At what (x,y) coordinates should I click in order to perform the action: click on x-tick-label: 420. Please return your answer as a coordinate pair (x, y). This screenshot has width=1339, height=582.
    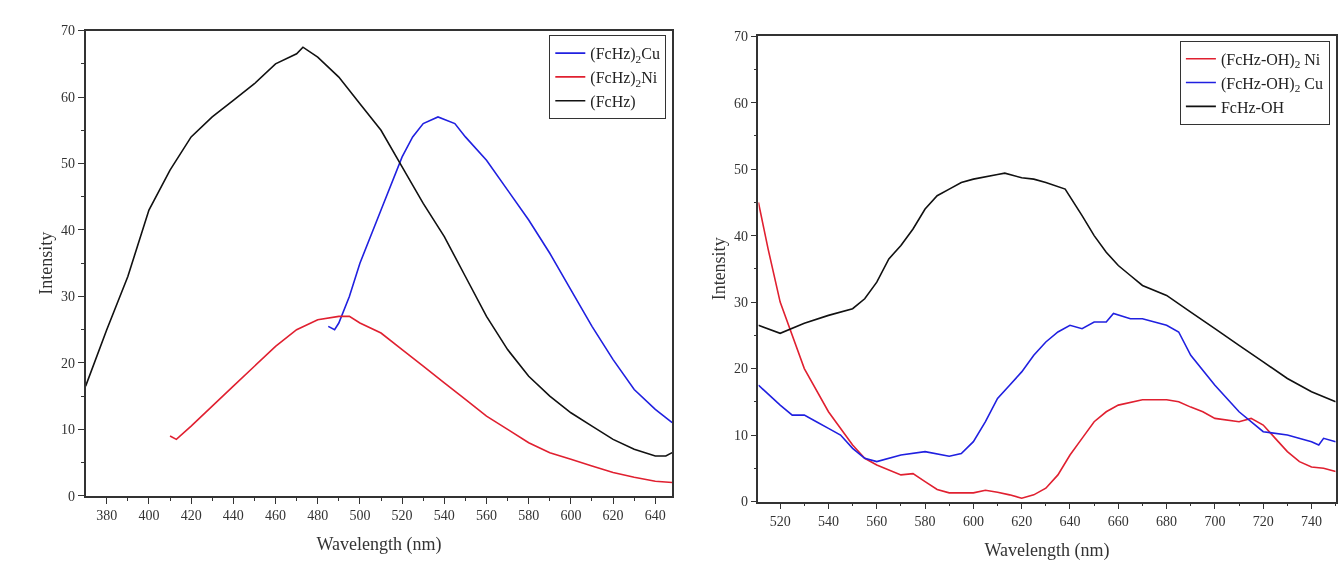
    Looking at the image, I should click on (191, 516).